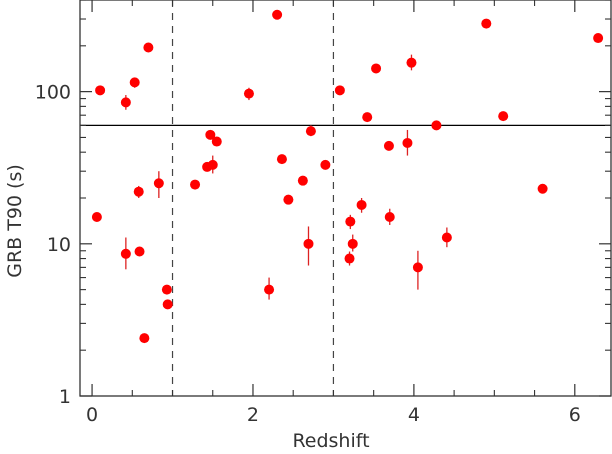  I want to click on y-tick-label: 100, so click(53, 93).